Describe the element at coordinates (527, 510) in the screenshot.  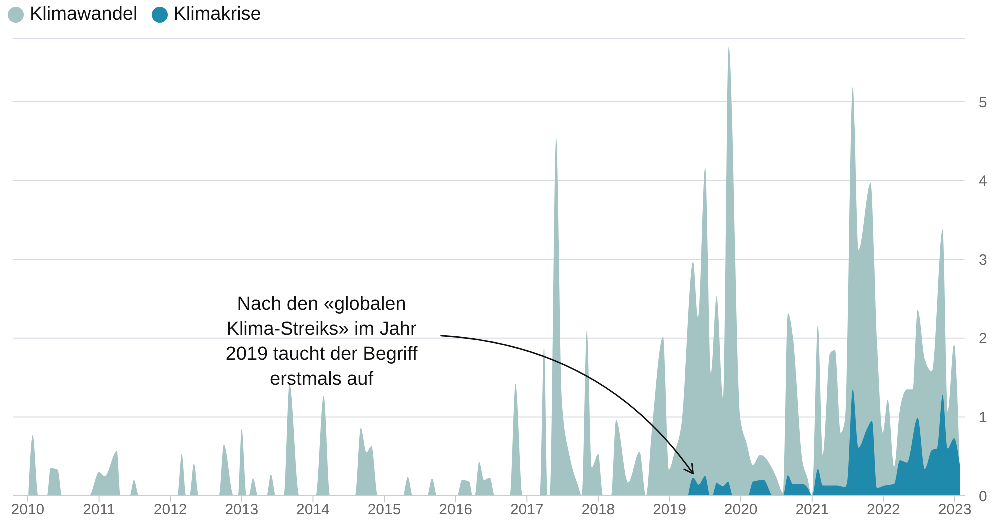
I see `x-tick-label: 2017` at that location.